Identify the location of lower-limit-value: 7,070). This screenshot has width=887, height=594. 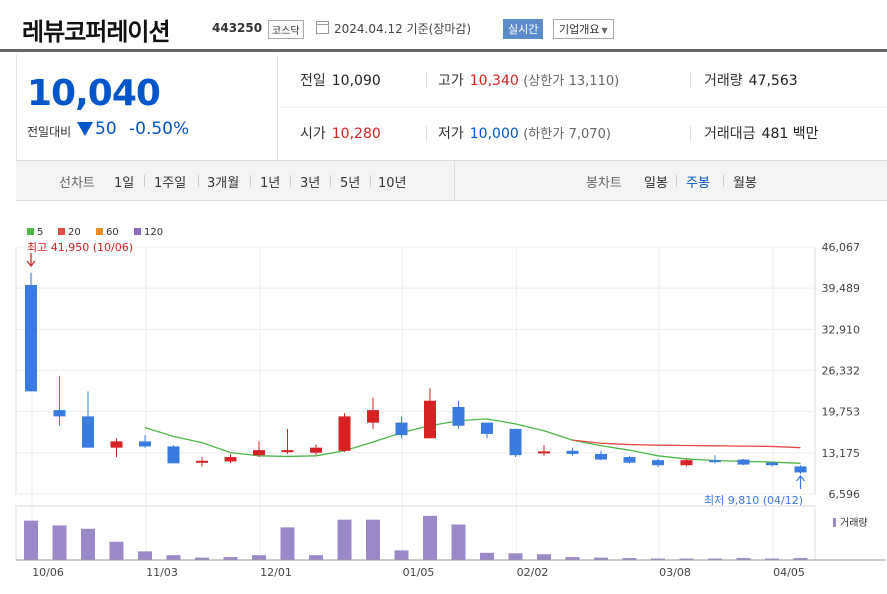
(589, 134).